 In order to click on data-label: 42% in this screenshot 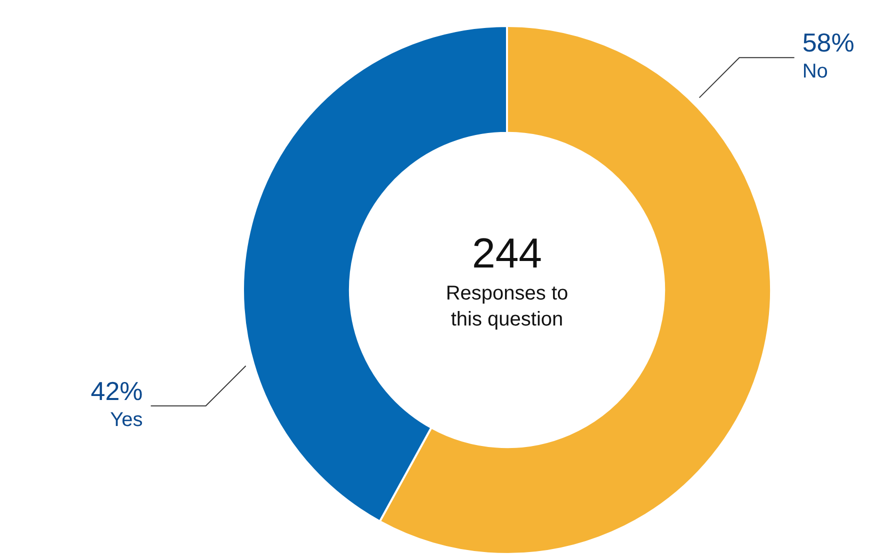, I will do `click(116, 391)`.